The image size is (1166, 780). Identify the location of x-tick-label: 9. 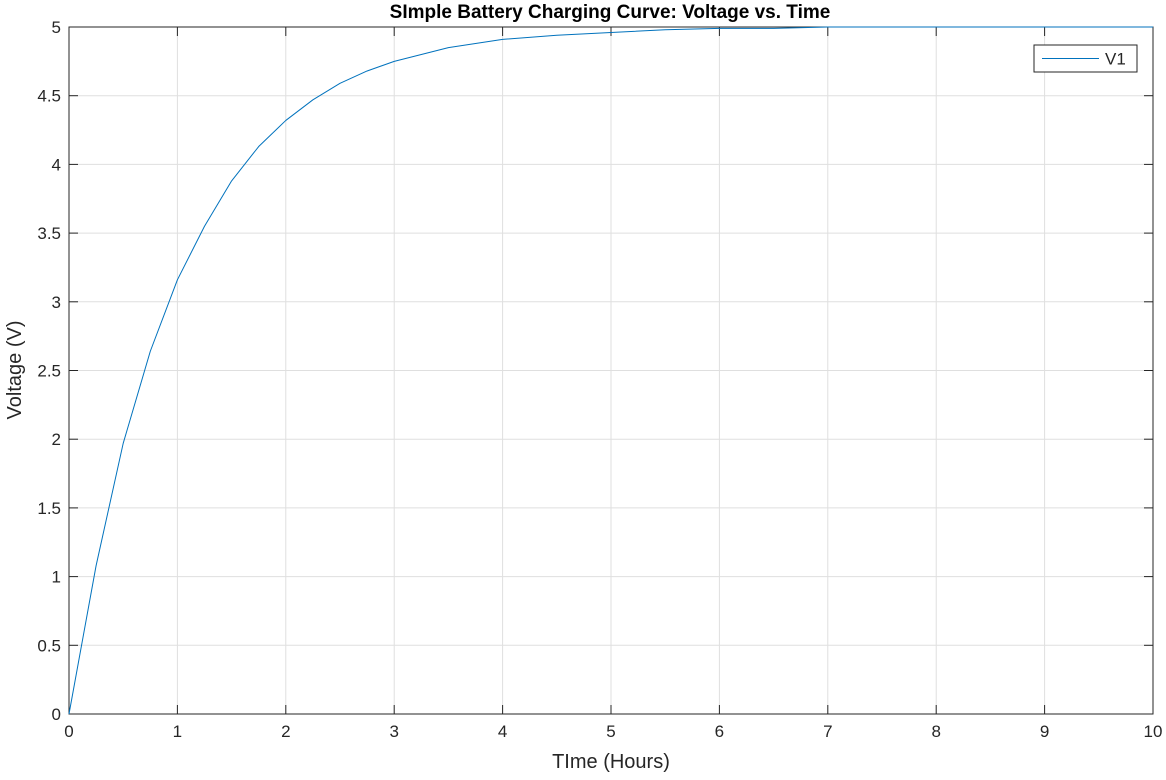
(1044, 731).